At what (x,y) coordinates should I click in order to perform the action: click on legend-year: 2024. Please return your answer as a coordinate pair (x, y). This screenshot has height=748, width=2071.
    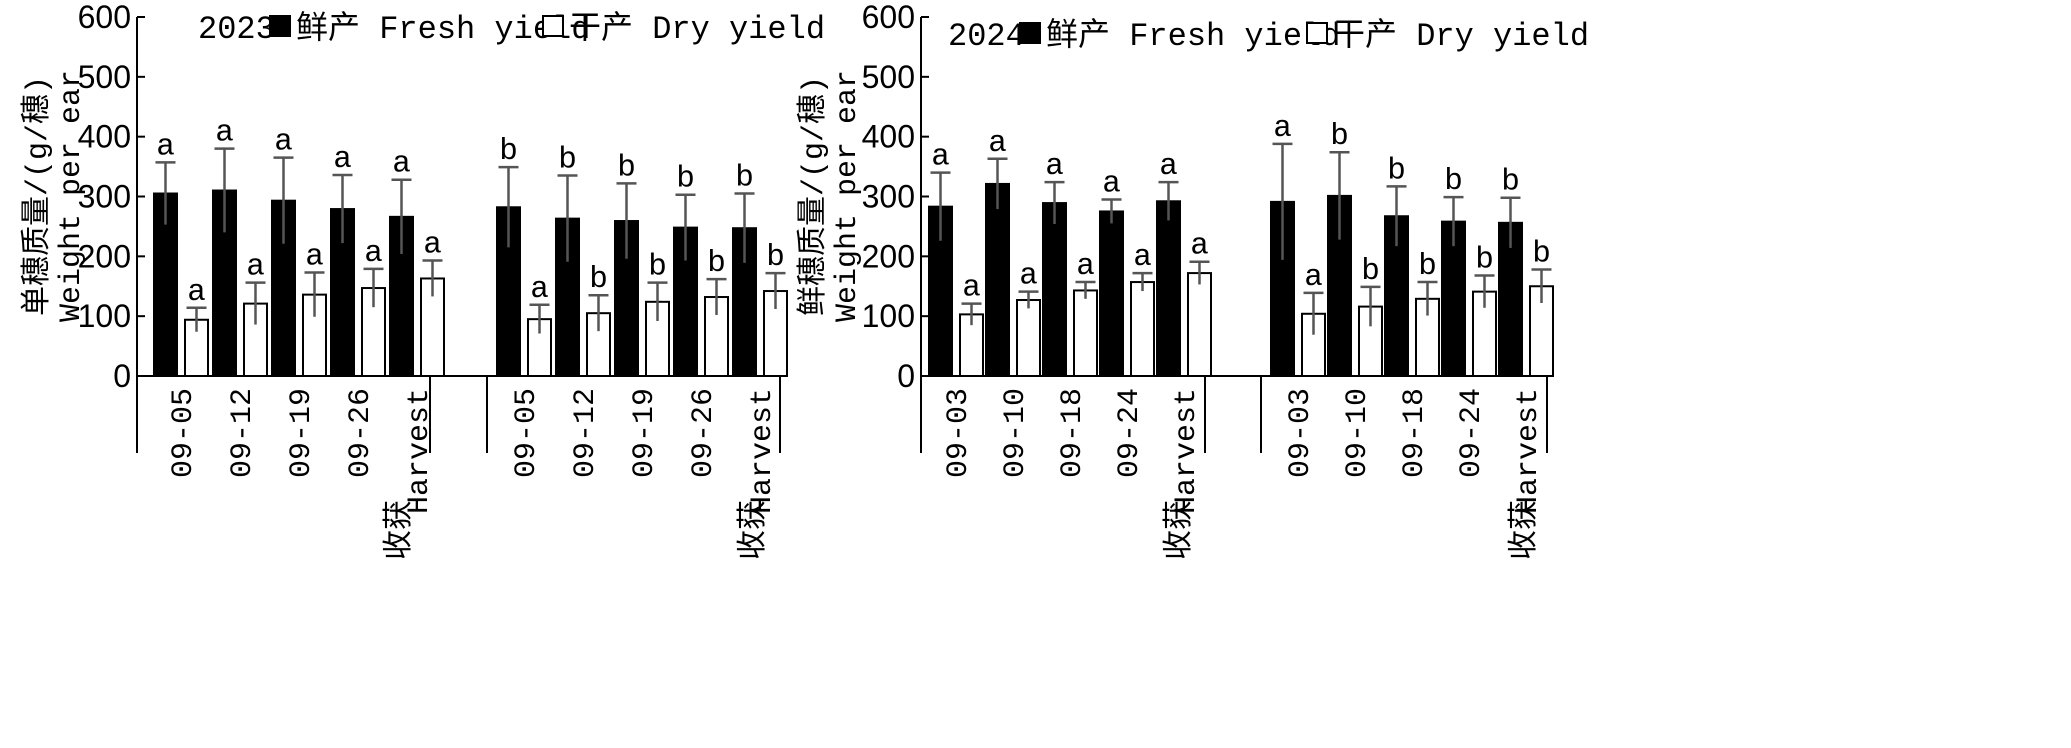
    Looking at the image, I should click on (986, 36).